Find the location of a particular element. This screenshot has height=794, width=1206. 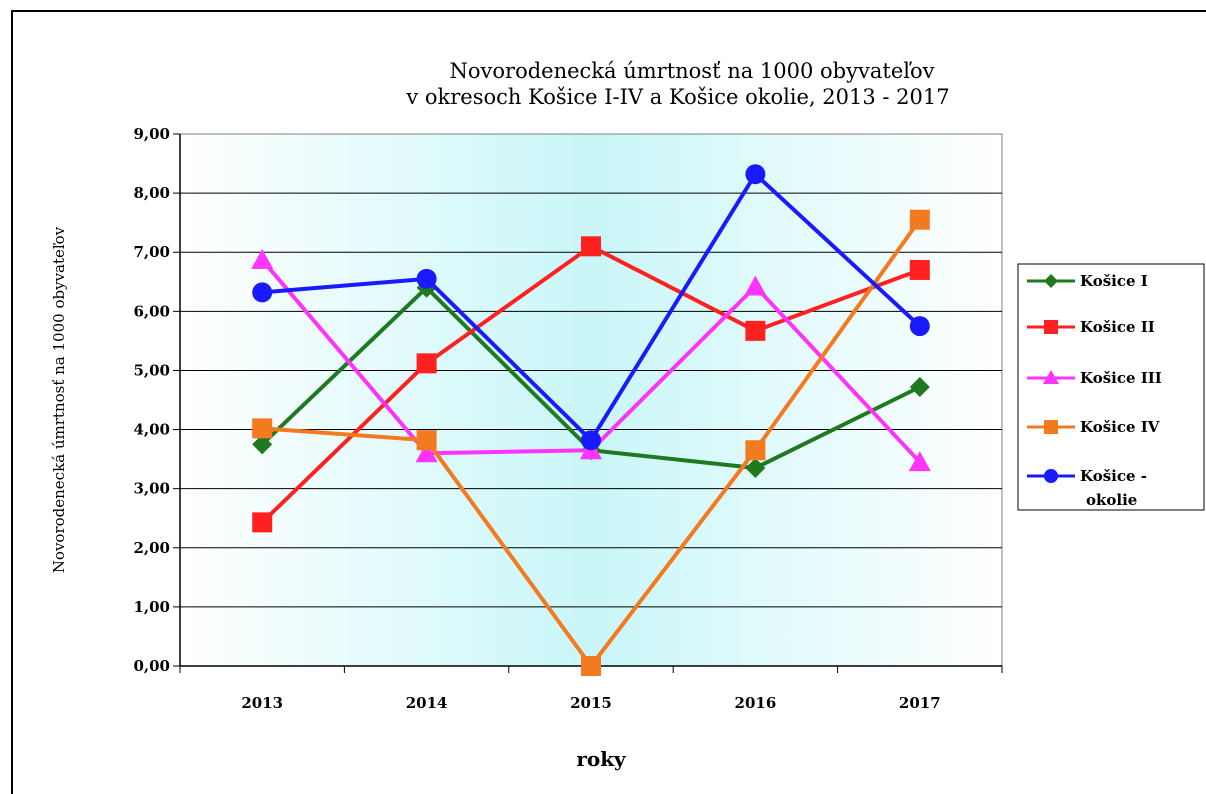

x-tick-label: 2015 is located at coordinates (591, 703).